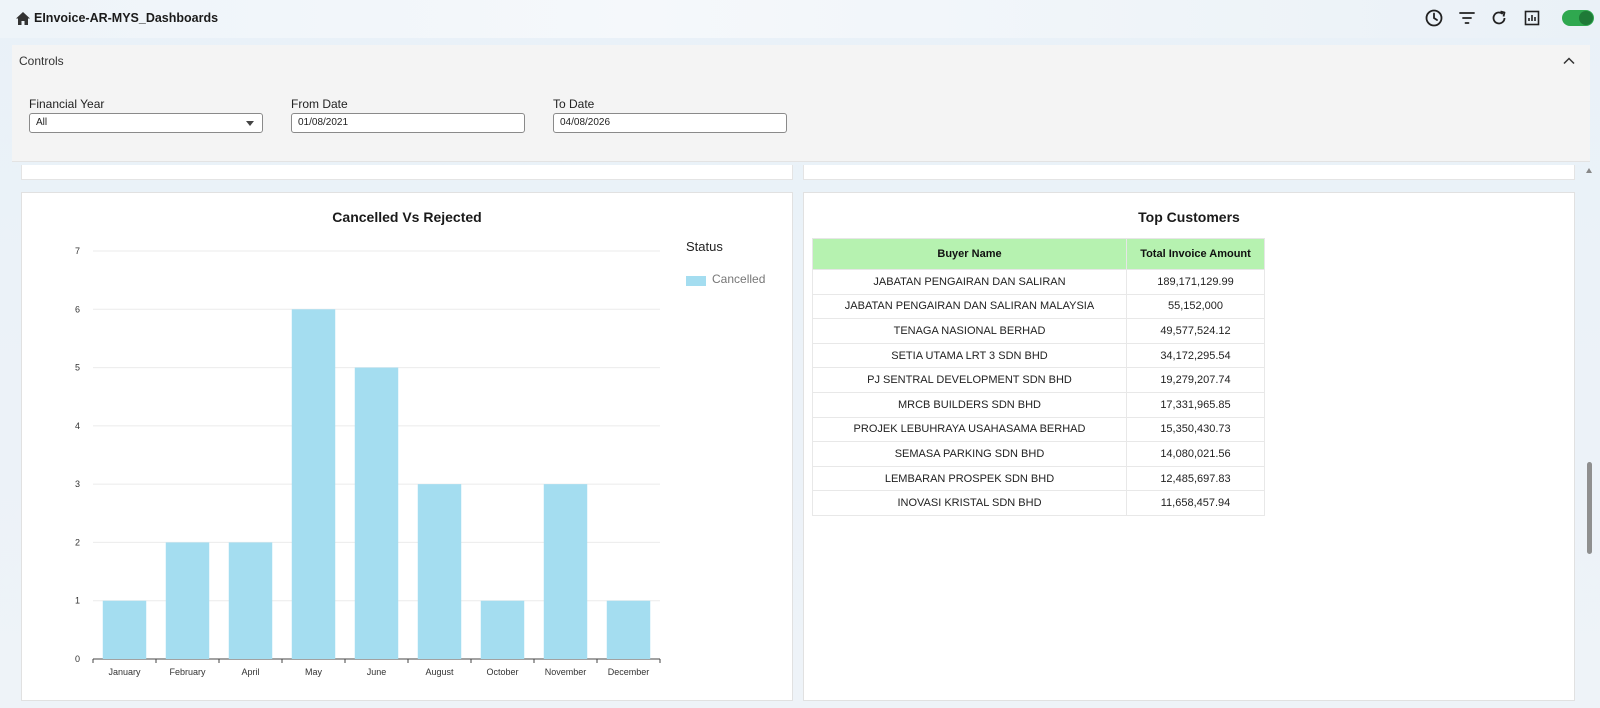 This screenshot has height=708, width=1600. Describe the element at coordinates (1589, 435) in the screenshot. I see `page-scrollbar` at that location.